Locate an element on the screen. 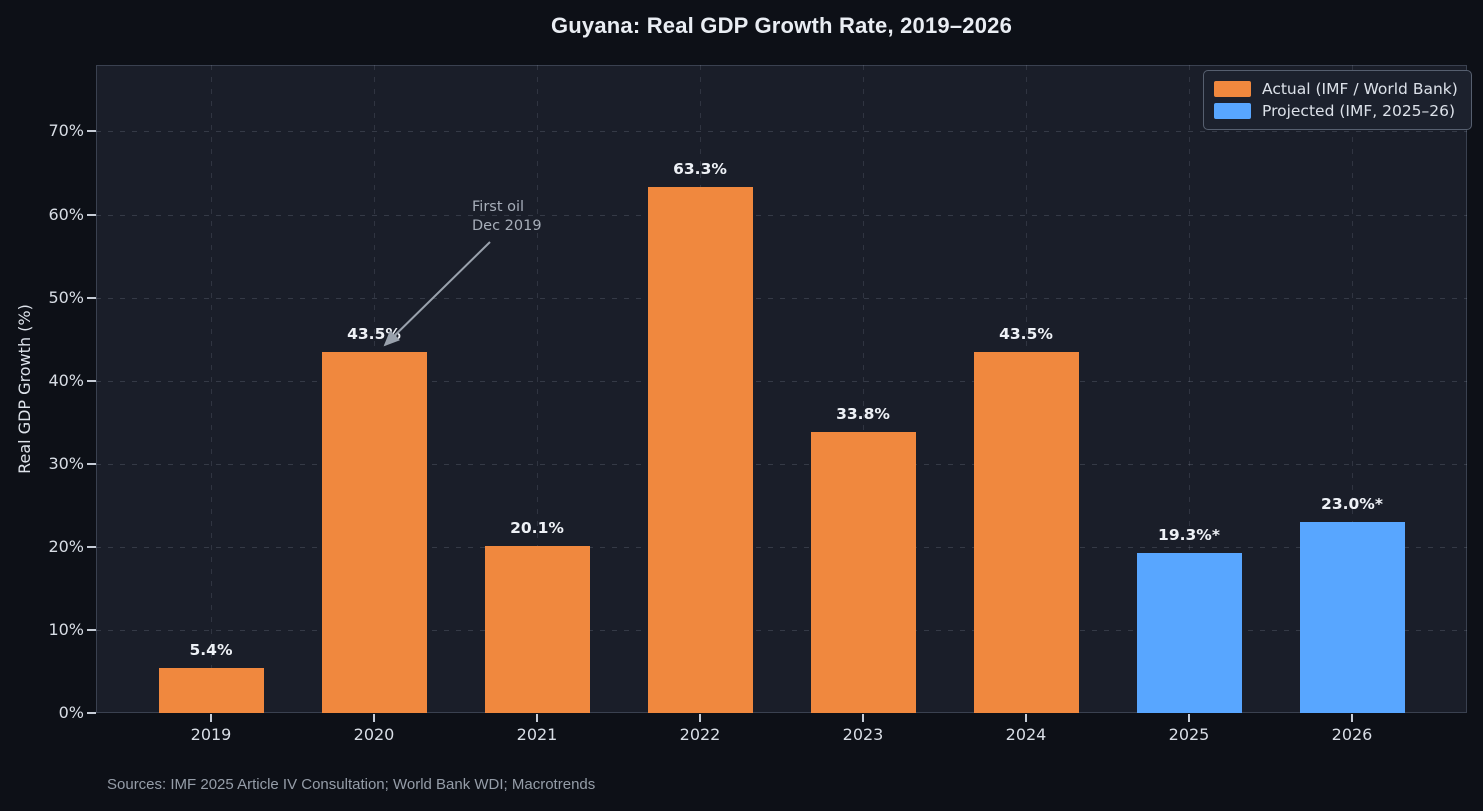 The image size is (1483, 811). x-tick-label: 2020 is located at coordinates (374, 734).